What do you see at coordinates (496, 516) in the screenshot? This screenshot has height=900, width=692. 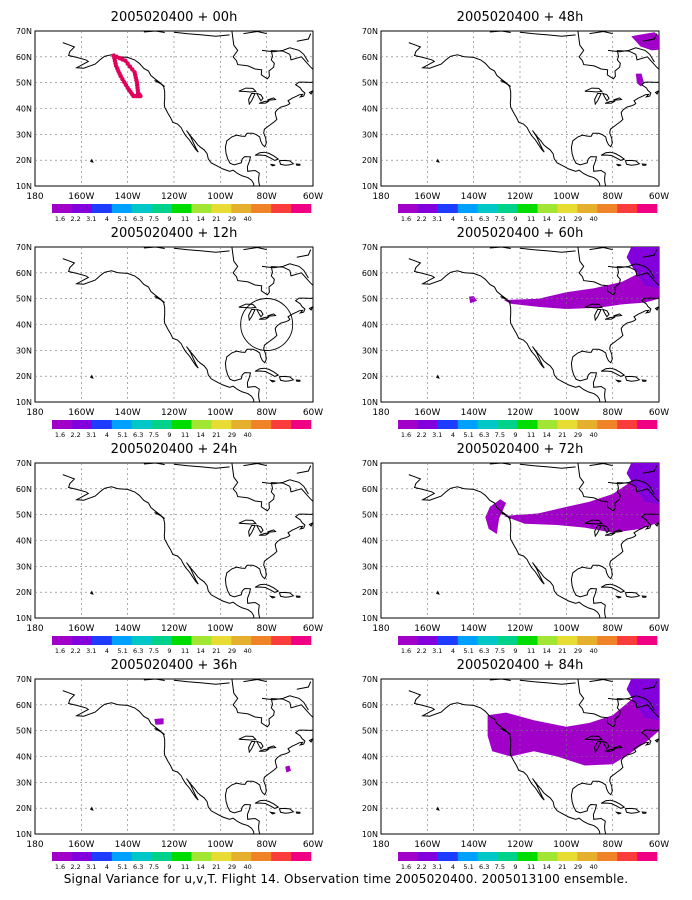 I see `signal-pacific-coast` at bounding box center [496, 516].